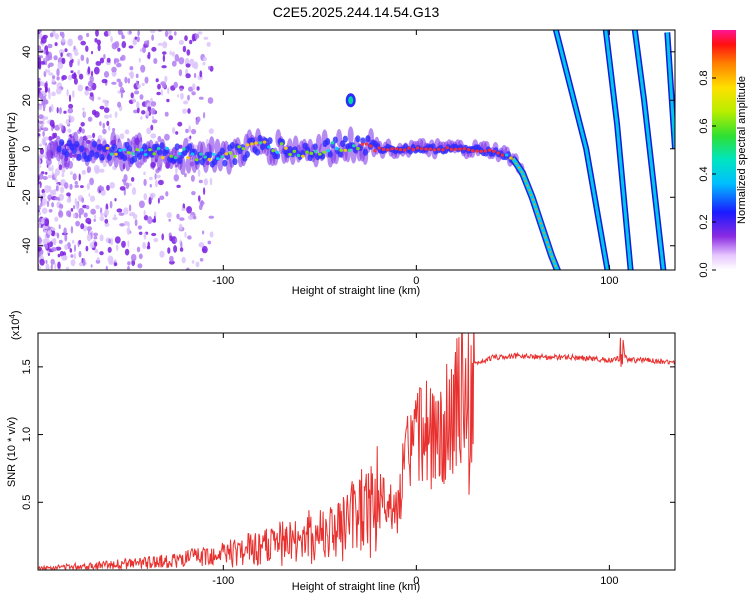 Image resolution: width=750 pixels, height=600 pixels. What do you see at coordinates (211, 145) in the screenshot?
I see `band-halo` at bounding box center [211, 145].